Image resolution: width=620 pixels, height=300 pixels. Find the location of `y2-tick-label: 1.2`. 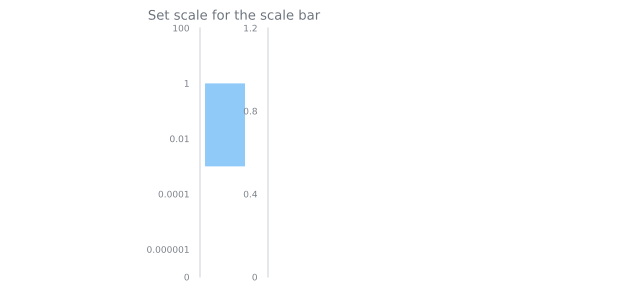

y2-tick-label: 1.2 is located at coordinates (250, 28).